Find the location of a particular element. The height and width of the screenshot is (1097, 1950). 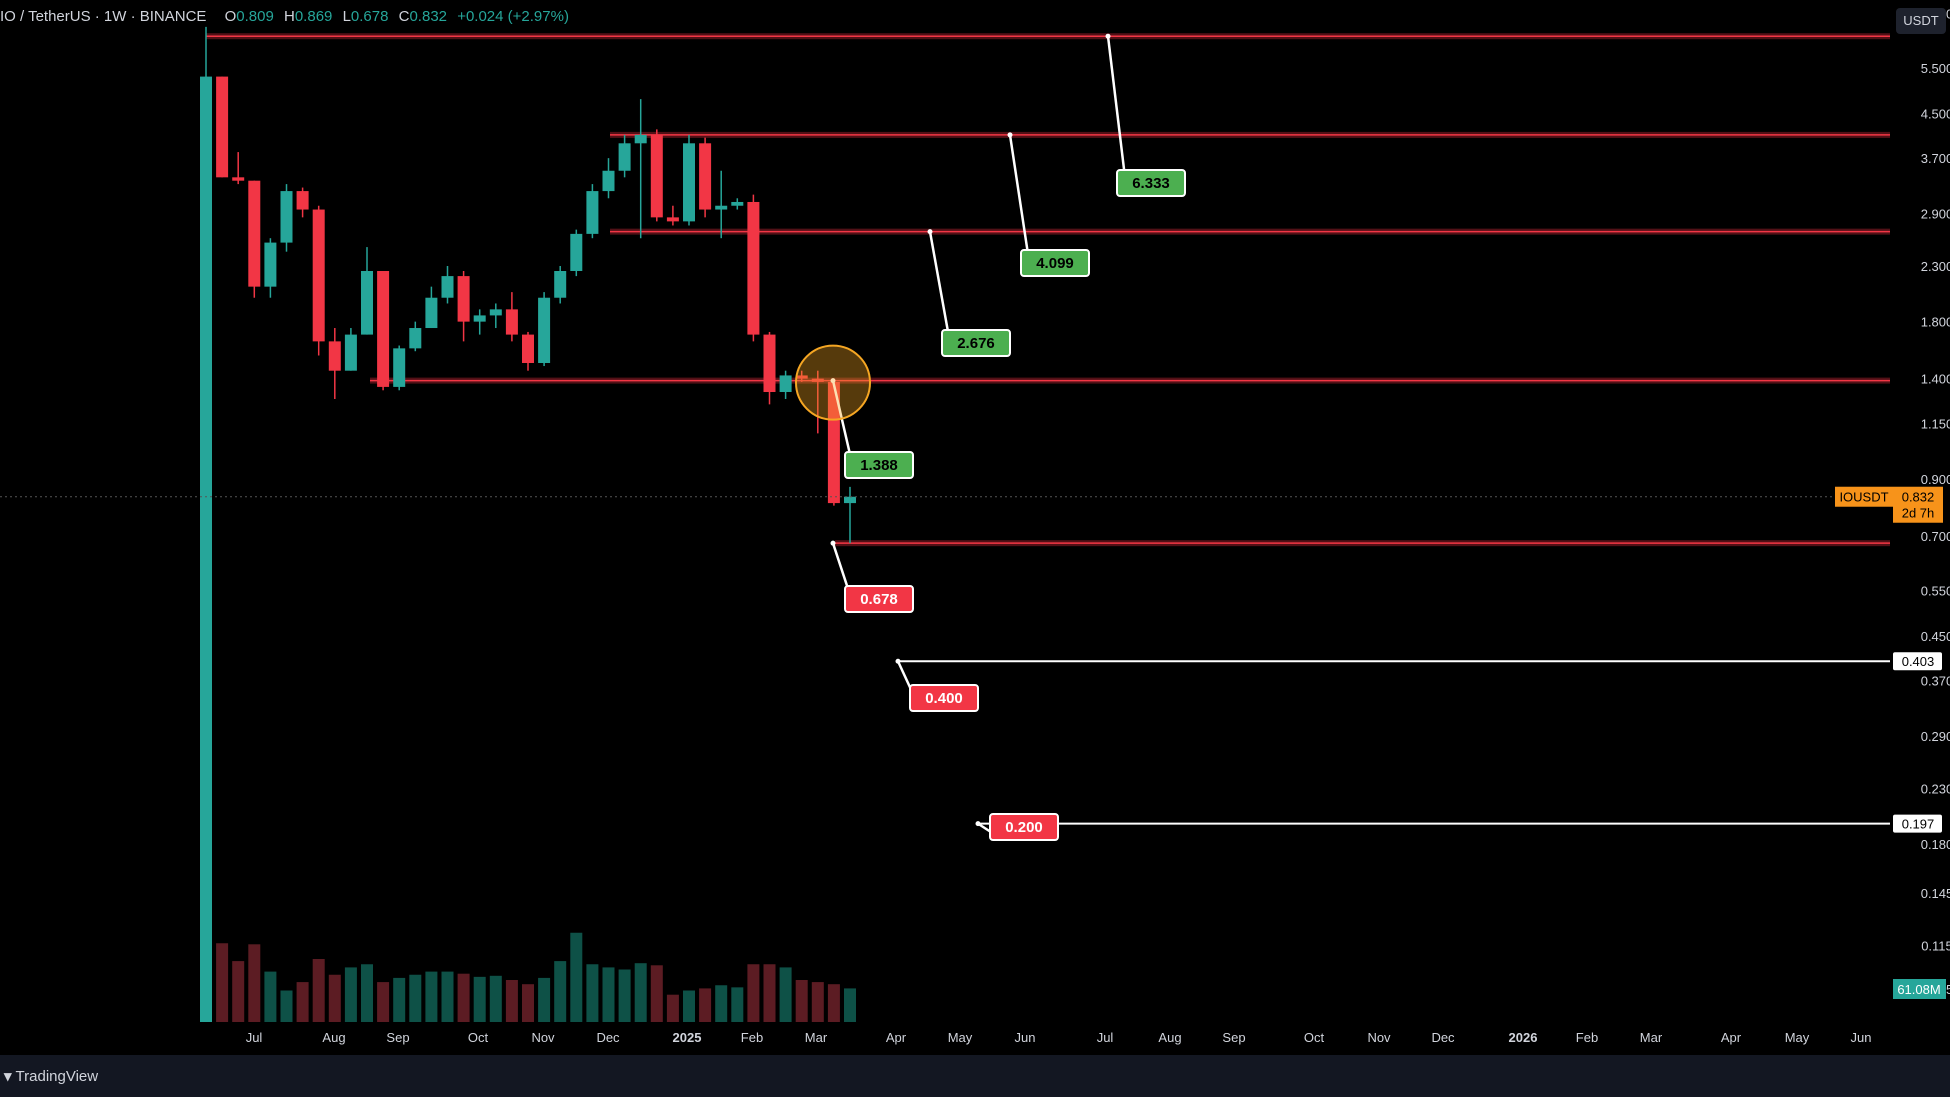

x-tick-label: Apr is located at coordinates (1731, 1037).